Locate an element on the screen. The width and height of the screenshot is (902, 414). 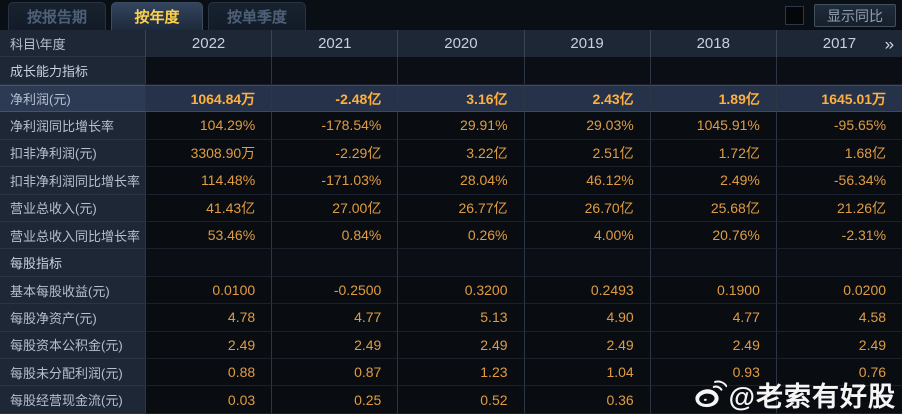
value-cell: 1.04 is located at coordinates (586, 373).